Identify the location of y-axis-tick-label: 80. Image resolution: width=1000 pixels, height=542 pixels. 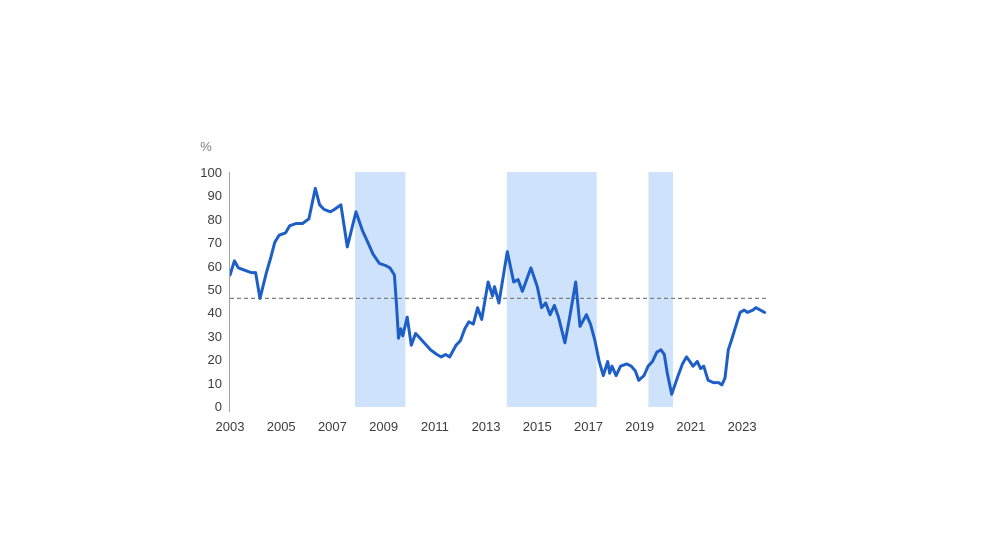
(214, 219).